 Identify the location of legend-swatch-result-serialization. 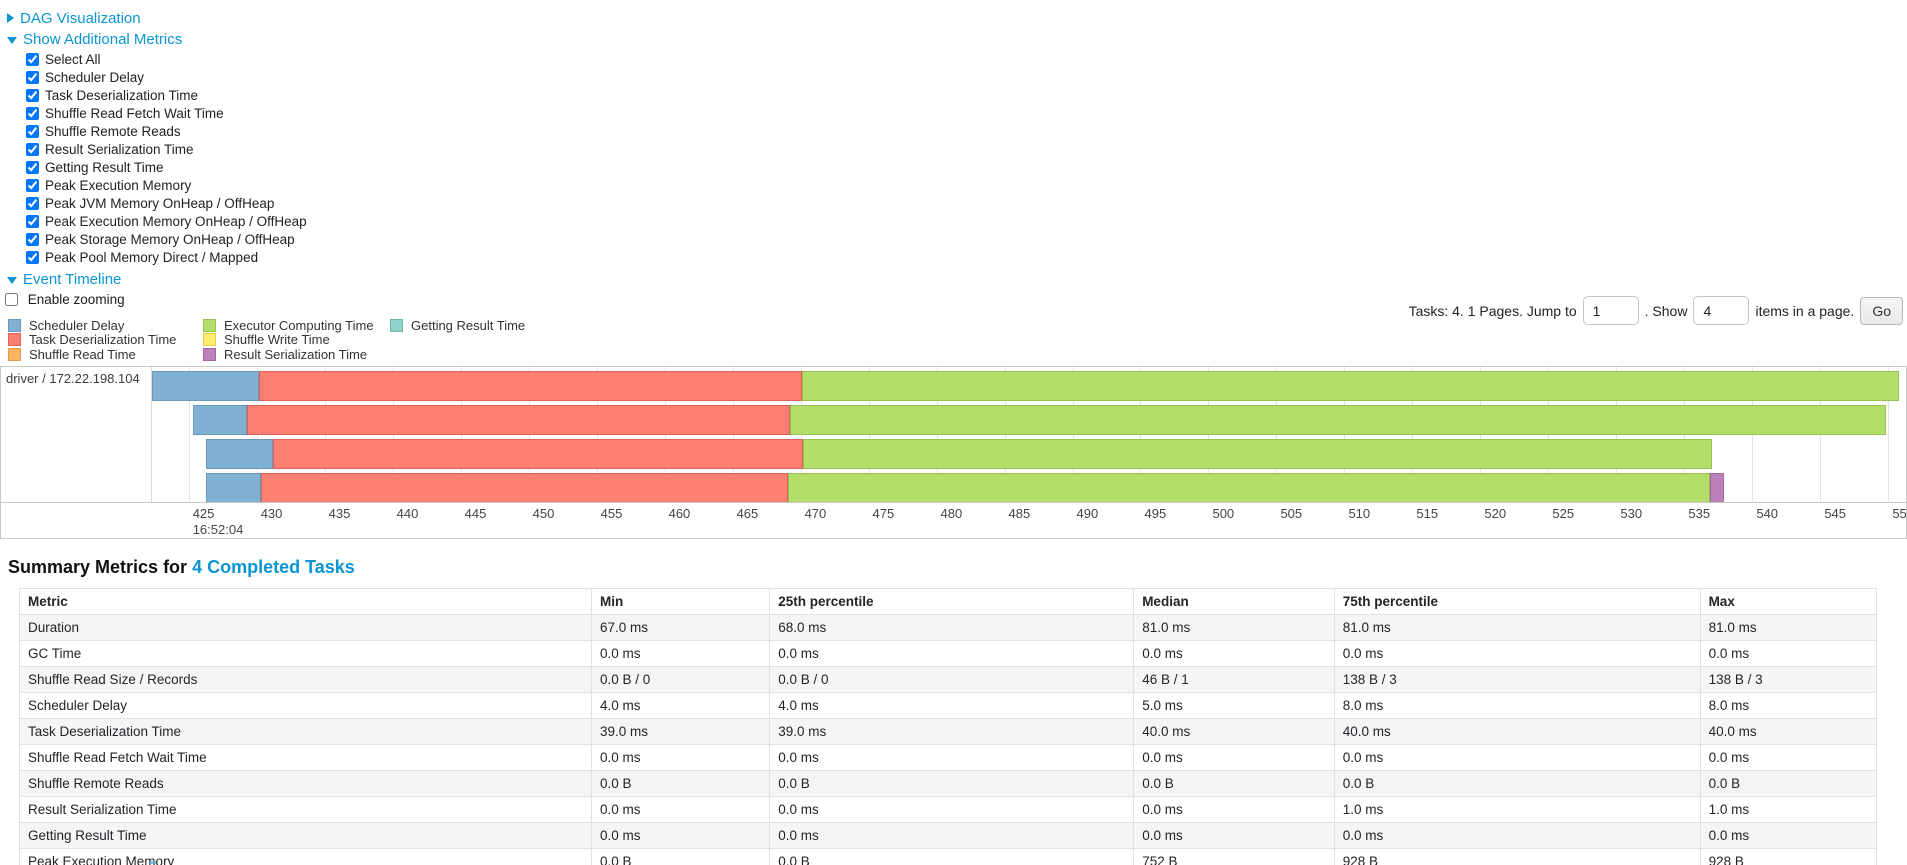
(209, 354).